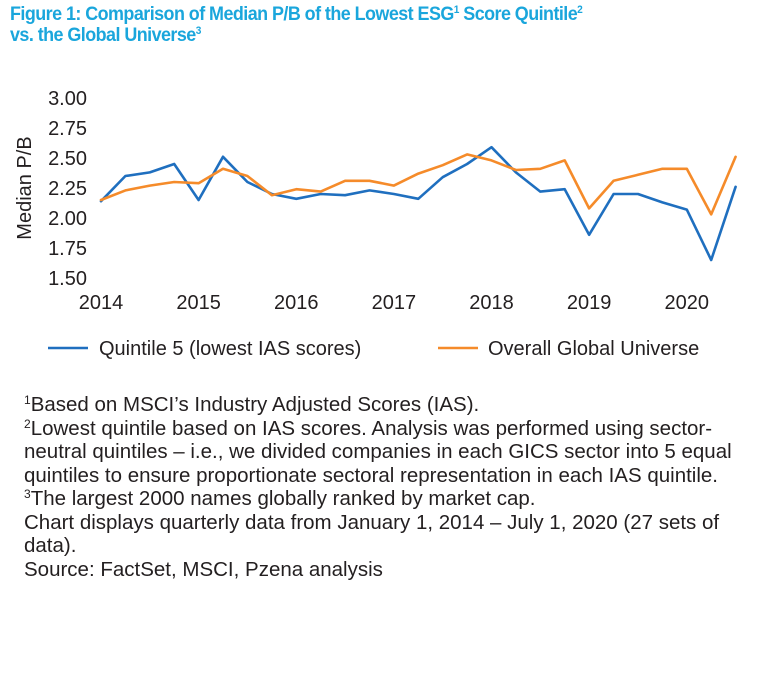 This screenshot has width=768, height=677. Describe the element at coordinates (67, 189) in the screenshot. I see `y-tick-label: 2.25` at that location.